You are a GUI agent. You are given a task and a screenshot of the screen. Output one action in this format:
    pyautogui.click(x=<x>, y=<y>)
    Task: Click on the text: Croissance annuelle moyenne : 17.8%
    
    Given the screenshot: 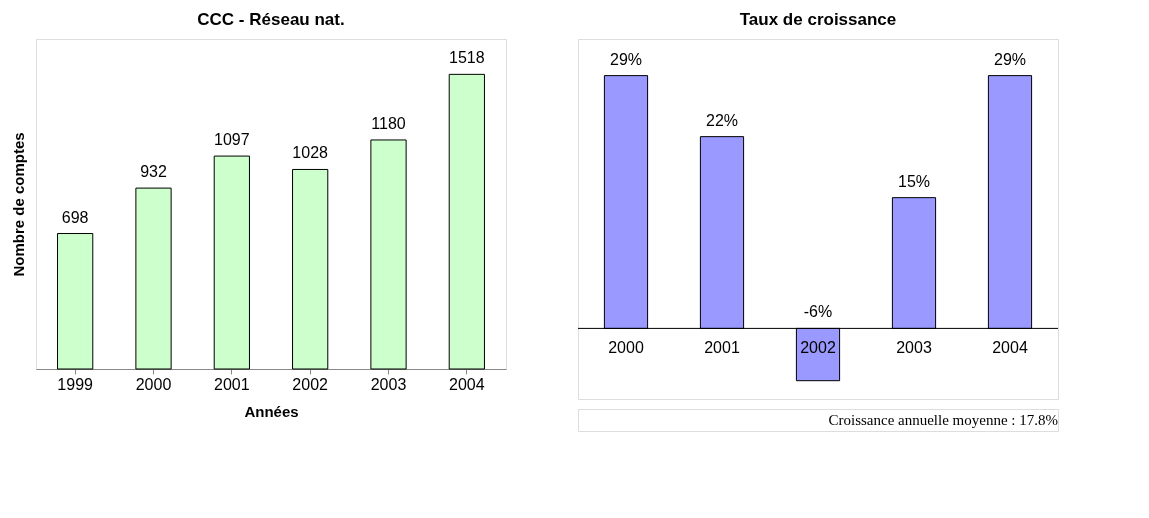 What is the action you would take?
    pyautogui.click(x=943, y=420)
    